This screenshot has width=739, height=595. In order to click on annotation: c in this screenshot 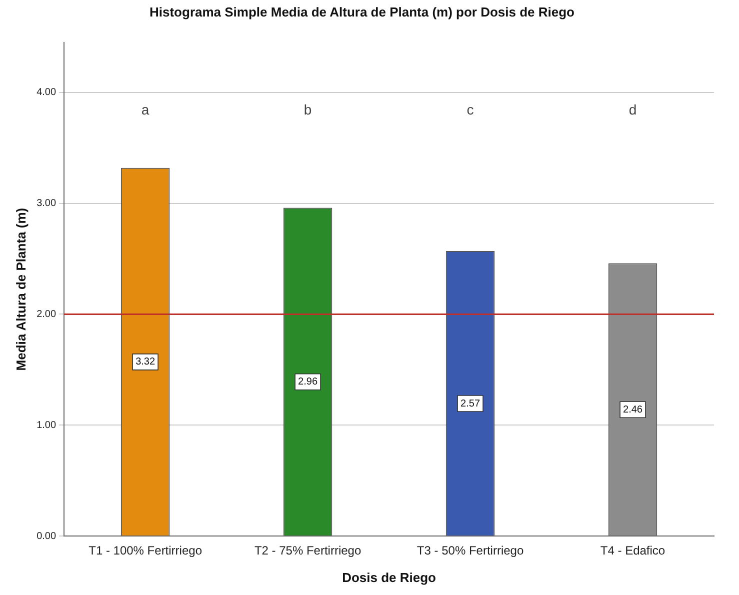, I will do `click(470, 109)`.